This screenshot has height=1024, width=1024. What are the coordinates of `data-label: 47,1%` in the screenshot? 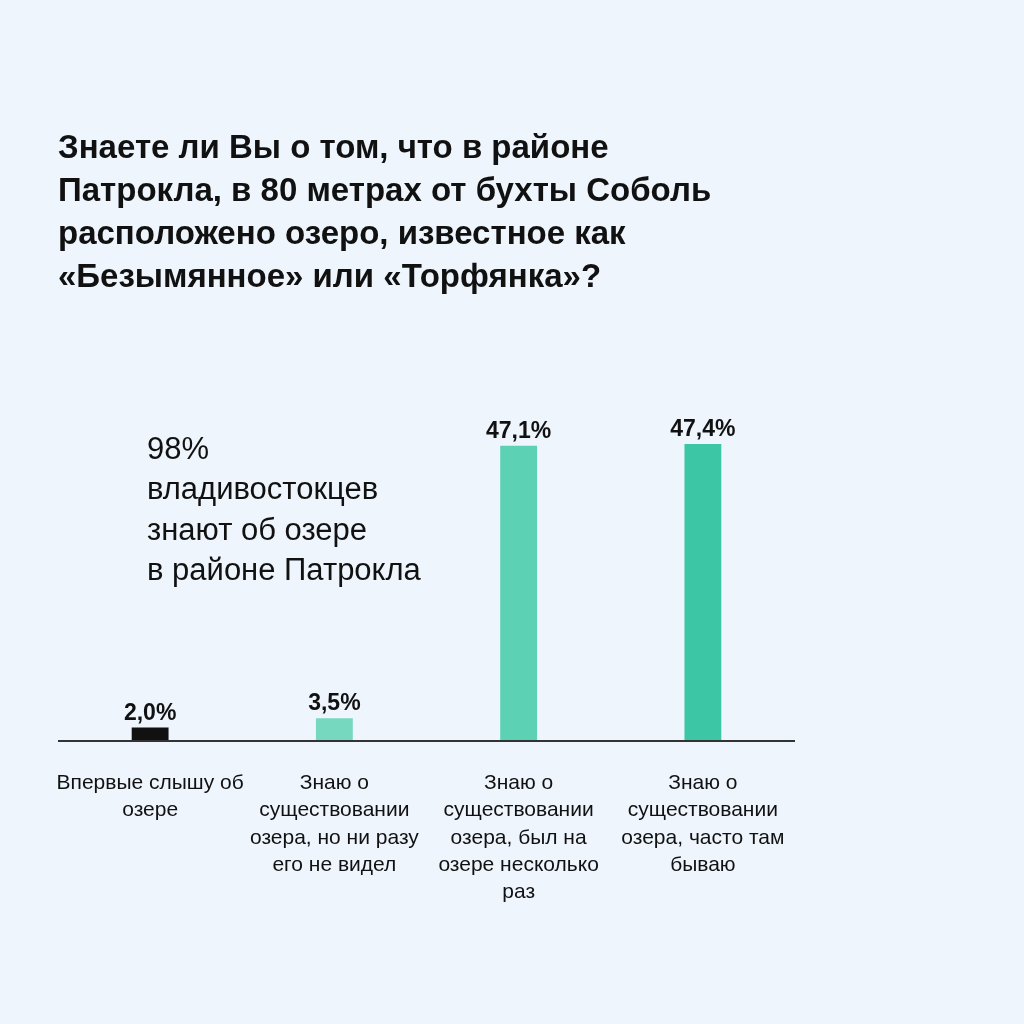 It's located at (519, 429).